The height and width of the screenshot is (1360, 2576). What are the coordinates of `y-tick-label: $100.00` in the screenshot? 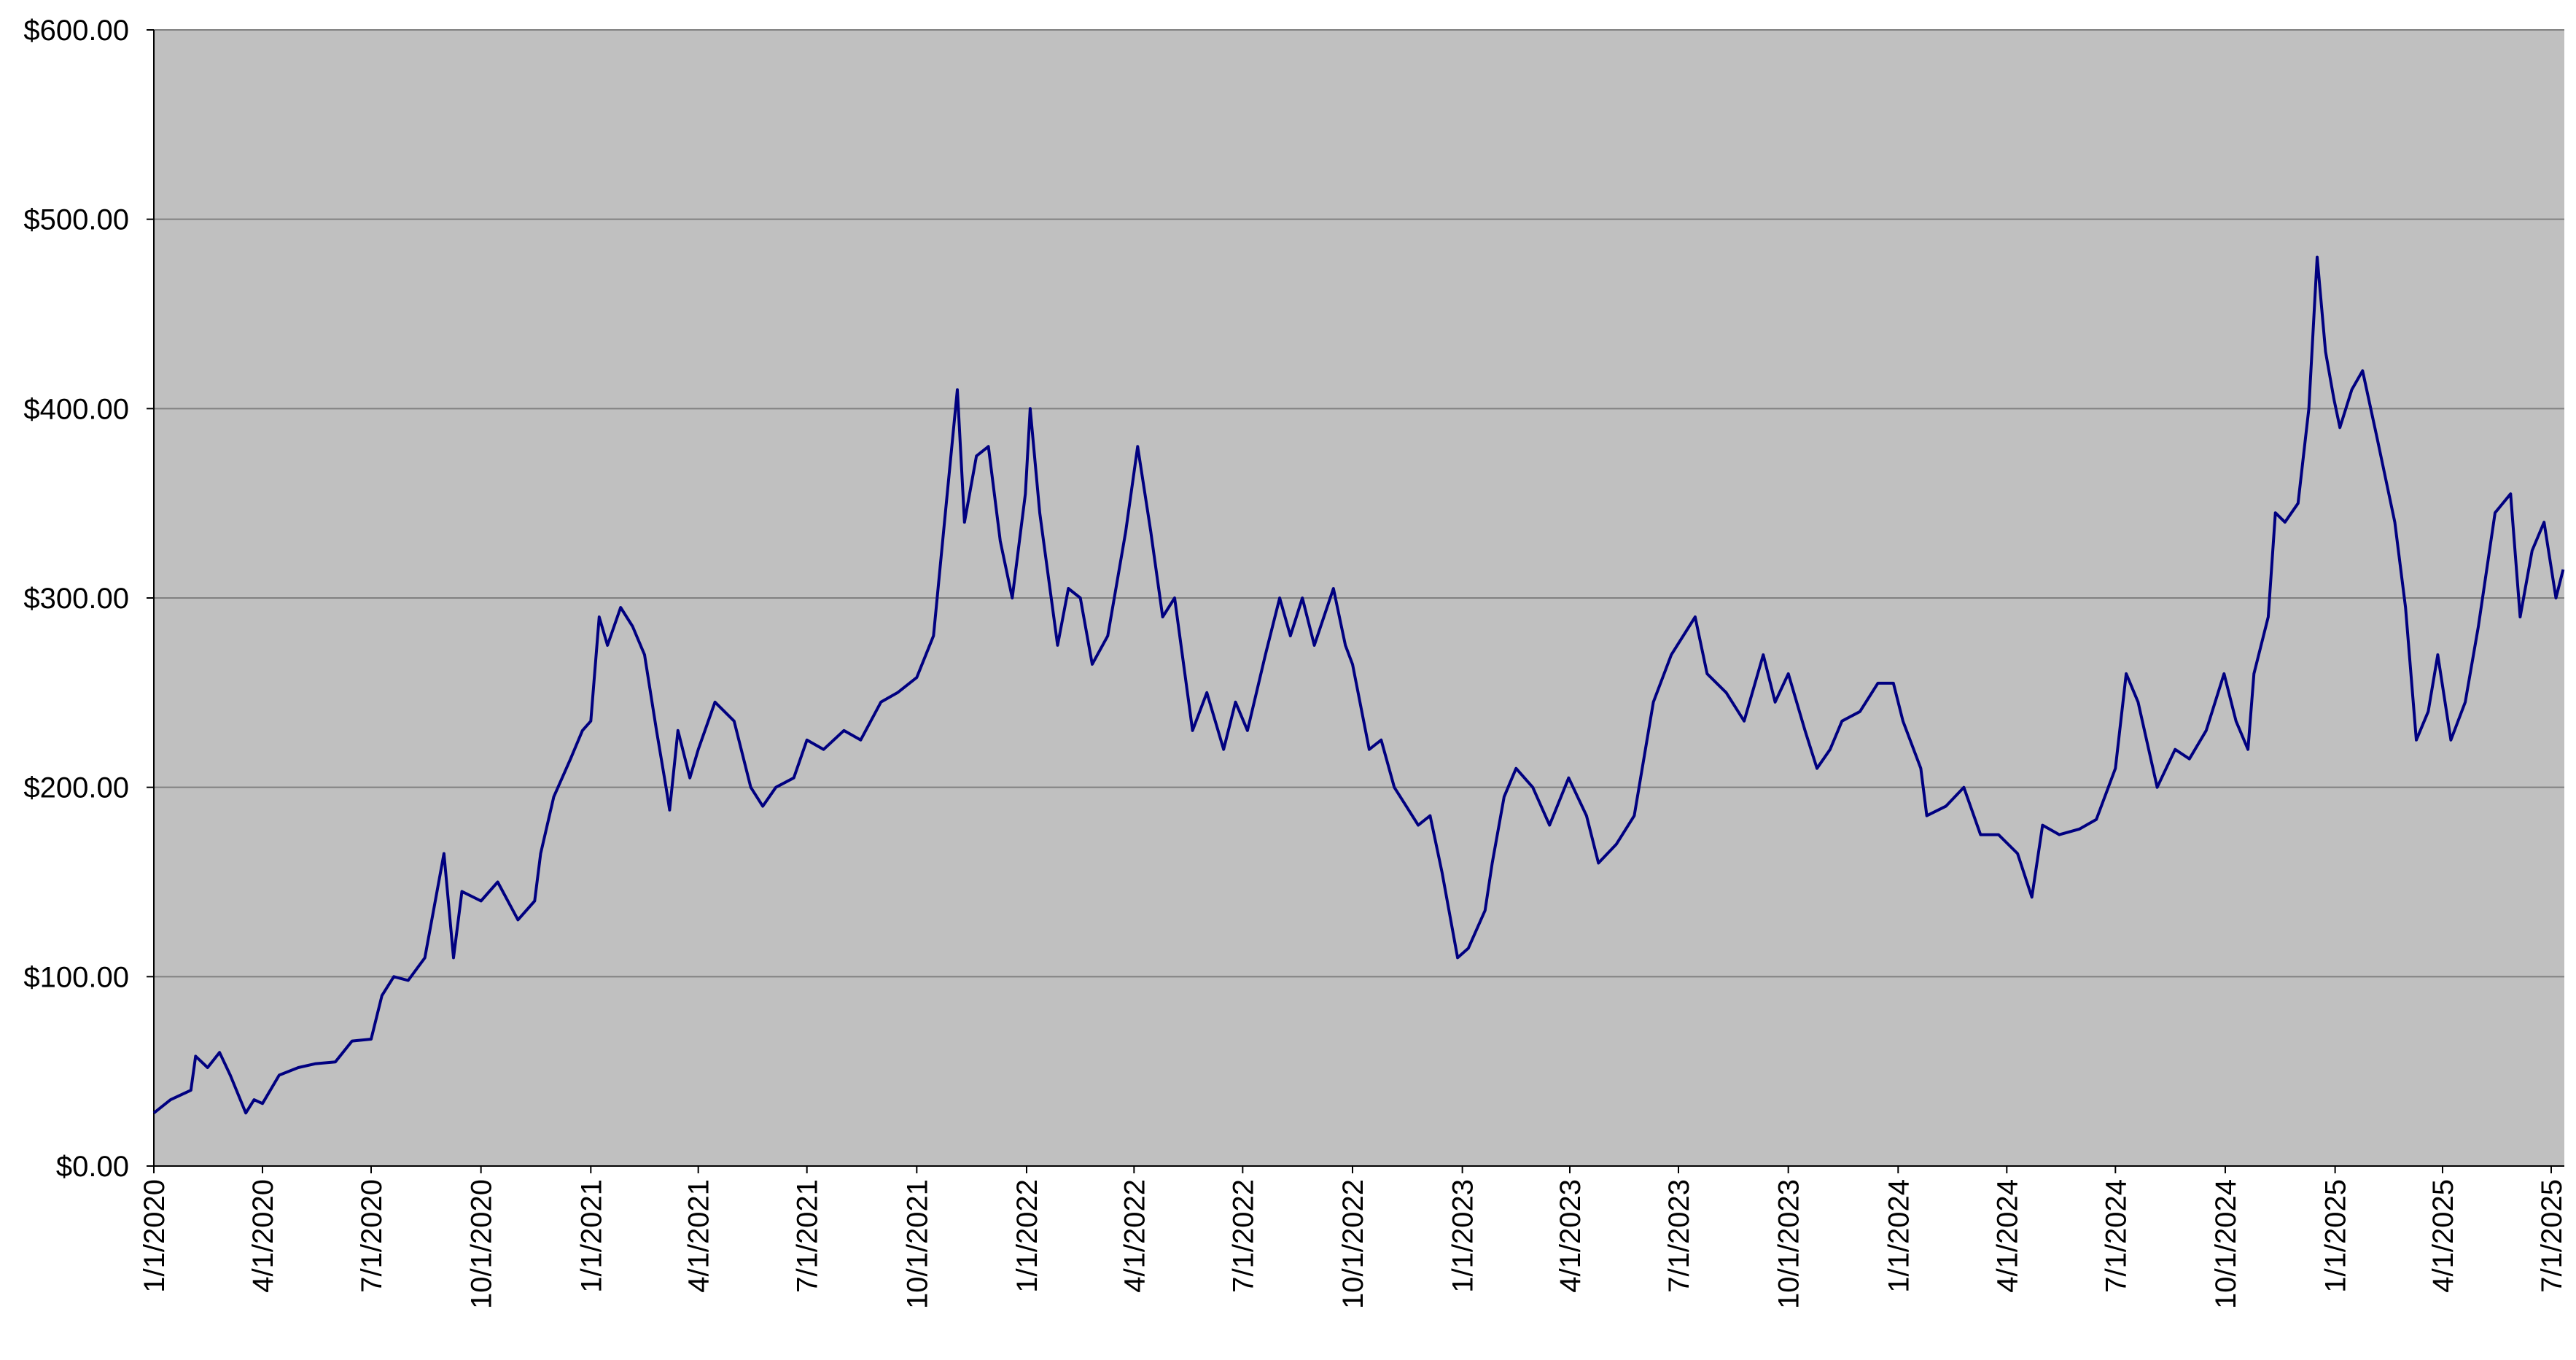 It's located at (76, 977).